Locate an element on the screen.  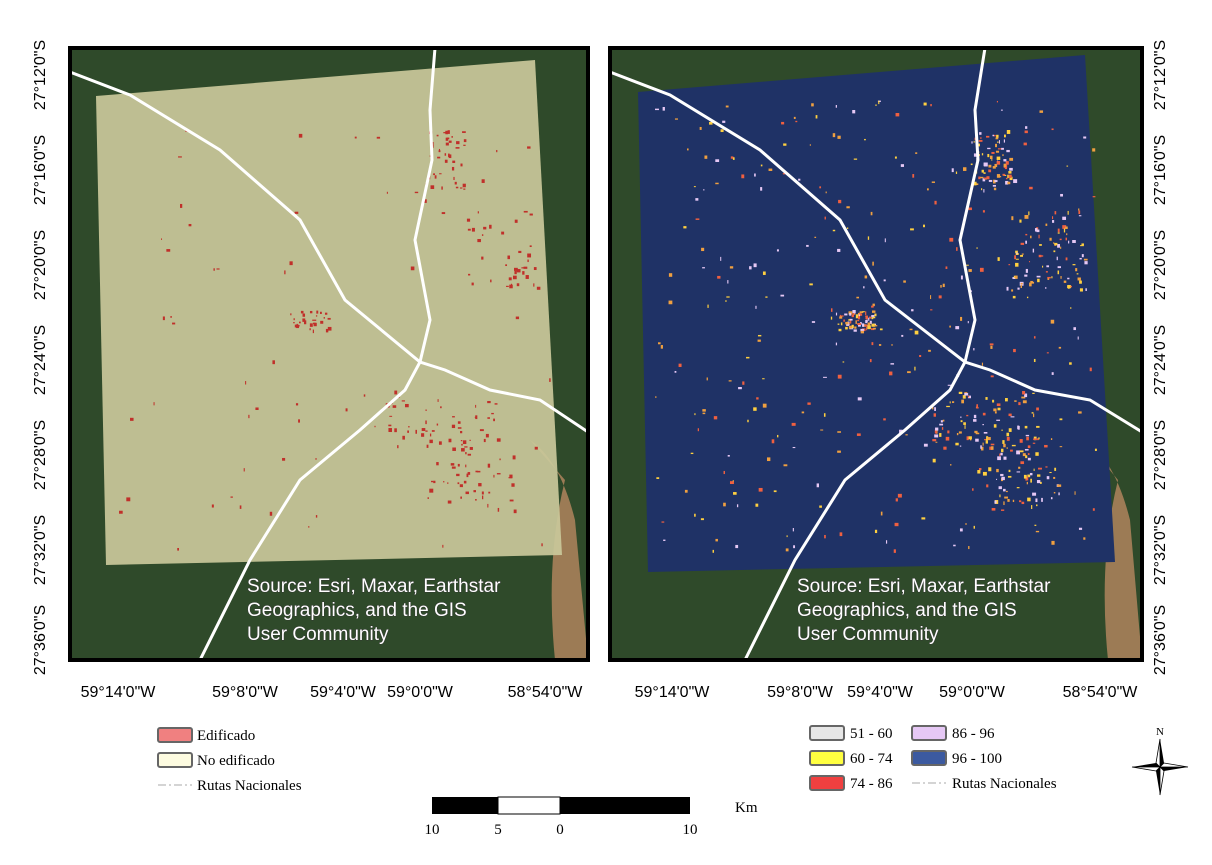
latitude-label: 27°36'0"S is located at coordinates (40, 640).